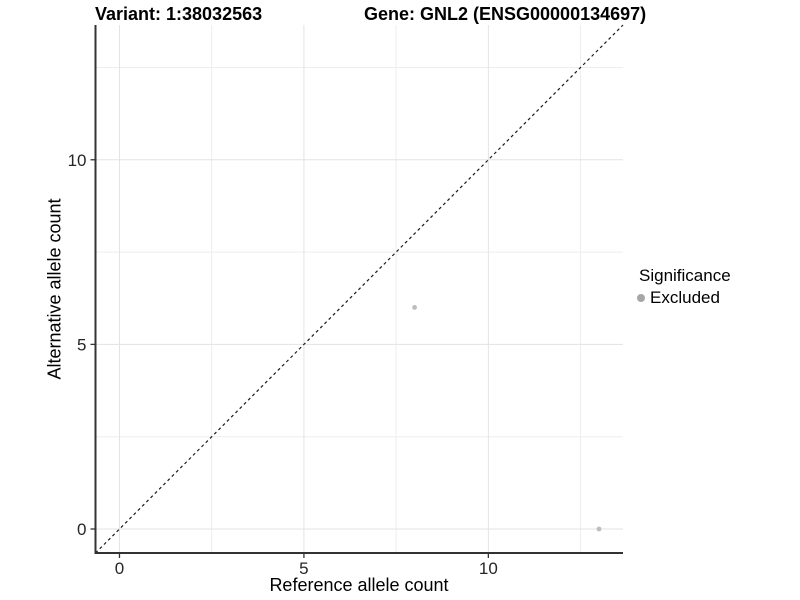 Image resolution: width=800 pixels, height=600 pixels. I want to click on legend-item-label: Excluded, so click(685, 297).